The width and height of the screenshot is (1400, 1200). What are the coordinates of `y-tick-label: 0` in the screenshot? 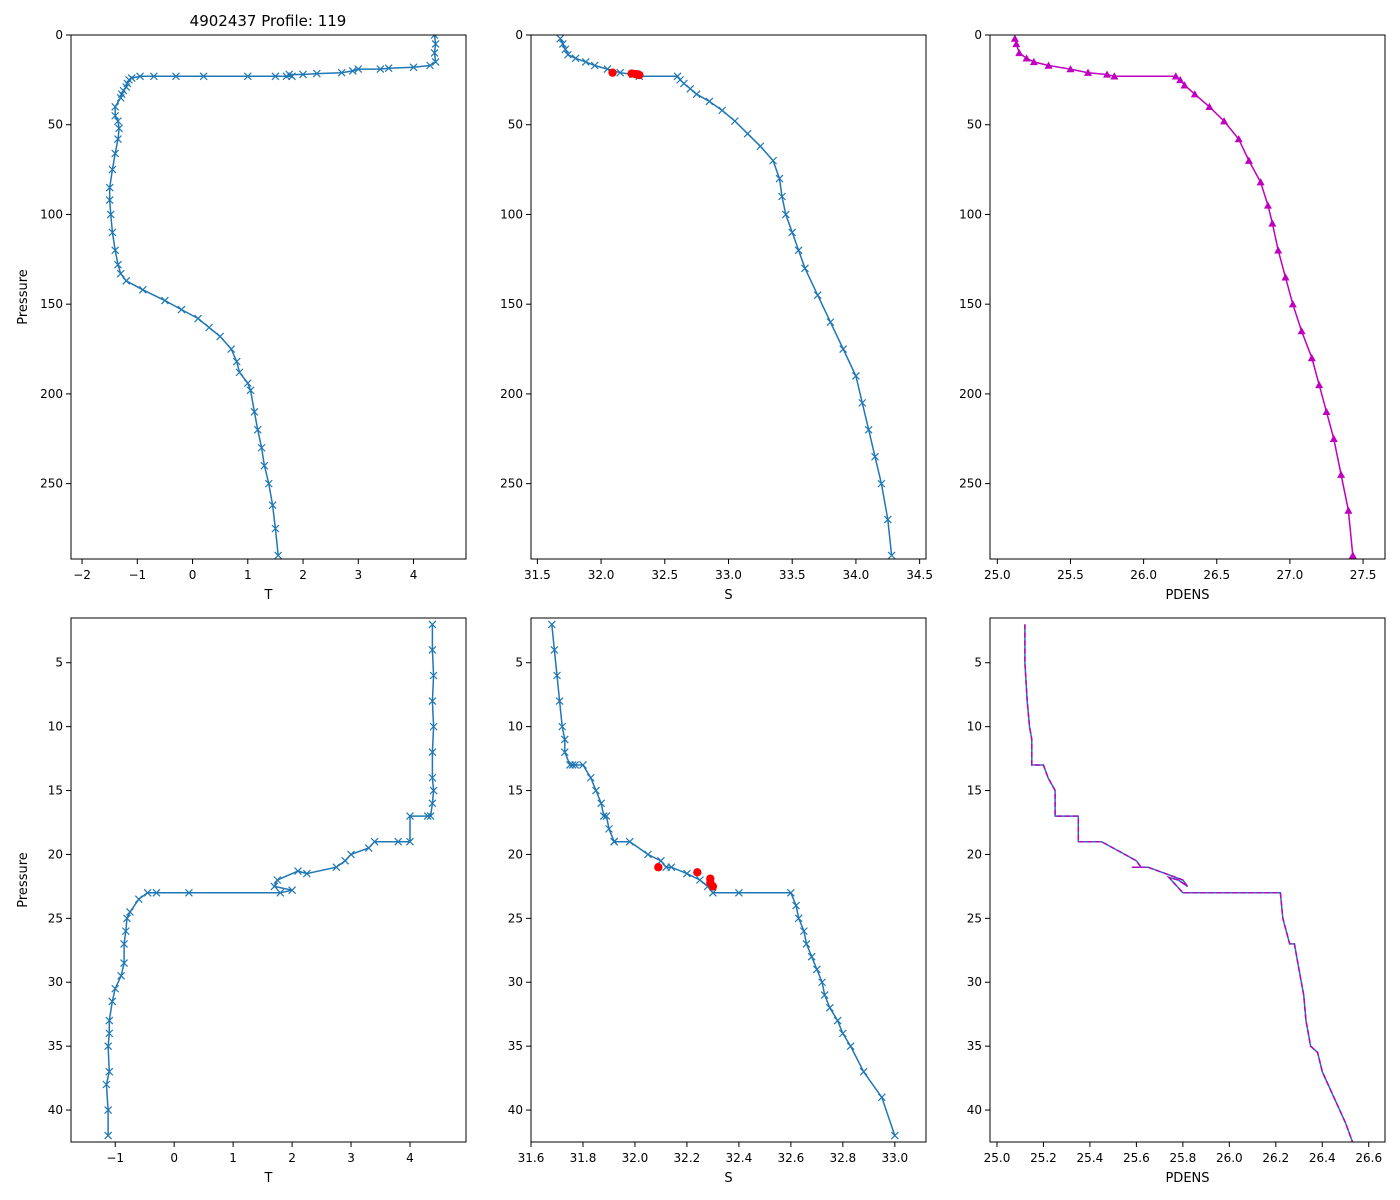 It's located at (978, 35).